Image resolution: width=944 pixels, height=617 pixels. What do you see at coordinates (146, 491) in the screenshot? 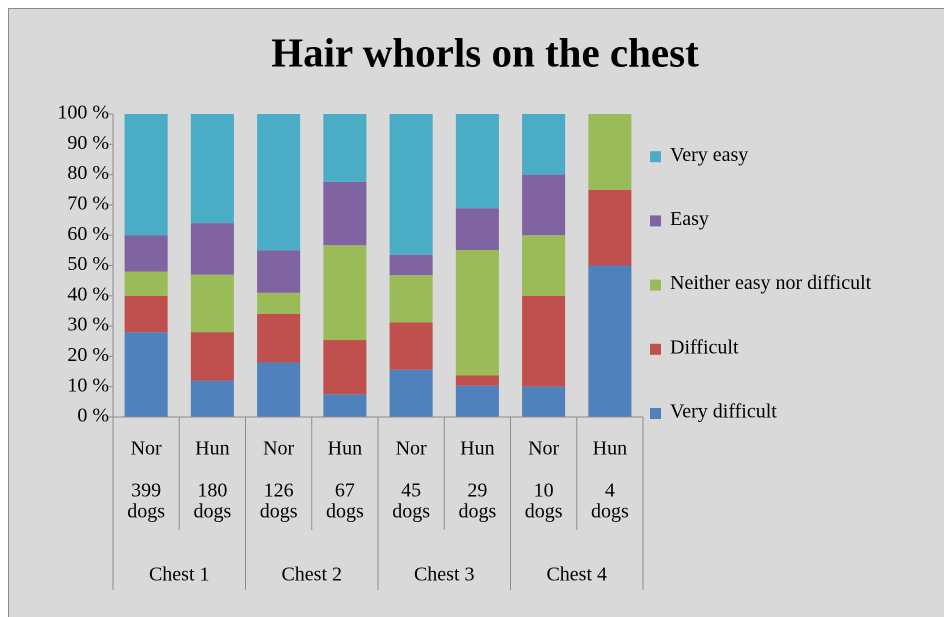
I see `x-tick-label: 399` at bounding box center [146, 491].